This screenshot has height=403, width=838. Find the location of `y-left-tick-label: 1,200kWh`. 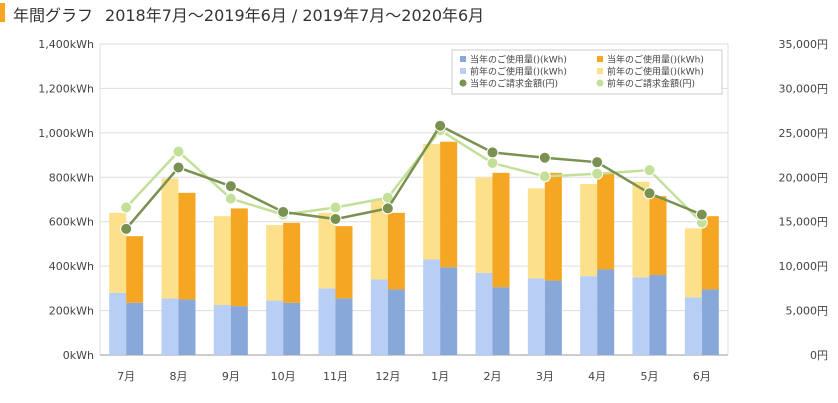

y-left-tick-label: 1,200kWh is located at coordinates (66, 88).